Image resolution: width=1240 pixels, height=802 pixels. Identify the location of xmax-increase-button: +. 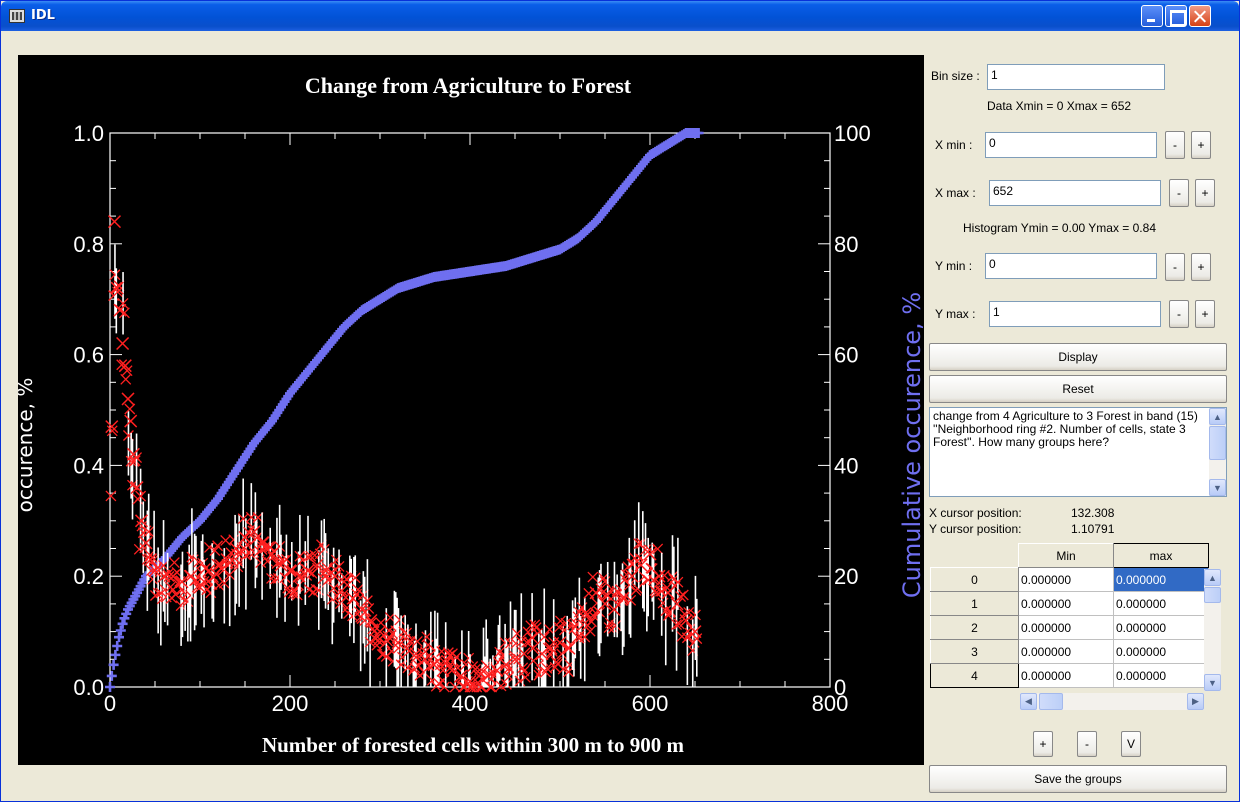
(1205, 193).